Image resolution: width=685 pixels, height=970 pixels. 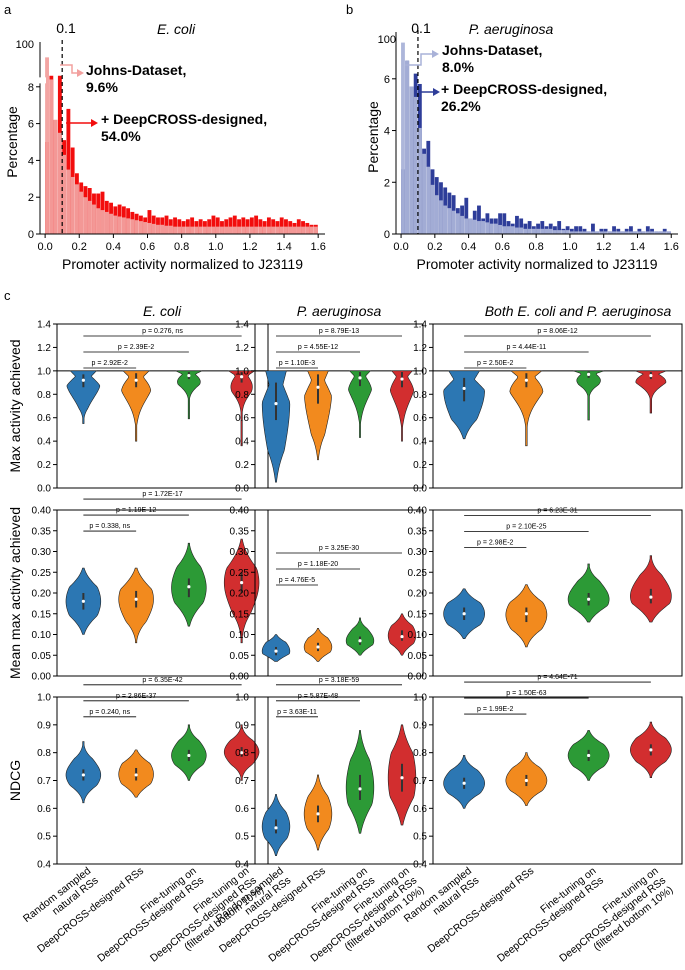 What do you see at coordinates (42, 594) in the screenshot?
I see `y-tick-label: 0.20` at bounding box center [42, 594].